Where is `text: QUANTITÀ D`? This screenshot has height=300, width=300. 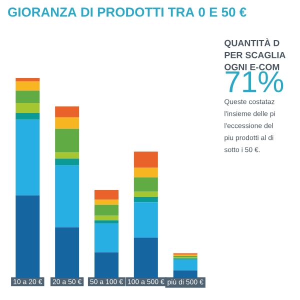
text: QUANTITÀ D is located at coordinates (252, 43).